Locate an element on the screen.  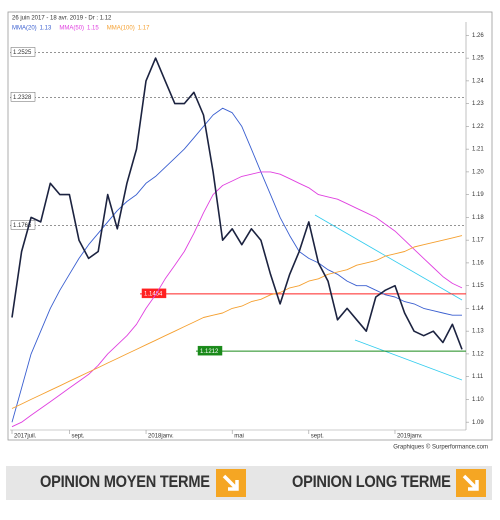
y-tick-label: 1.24 is located at coordinates (478, 81).